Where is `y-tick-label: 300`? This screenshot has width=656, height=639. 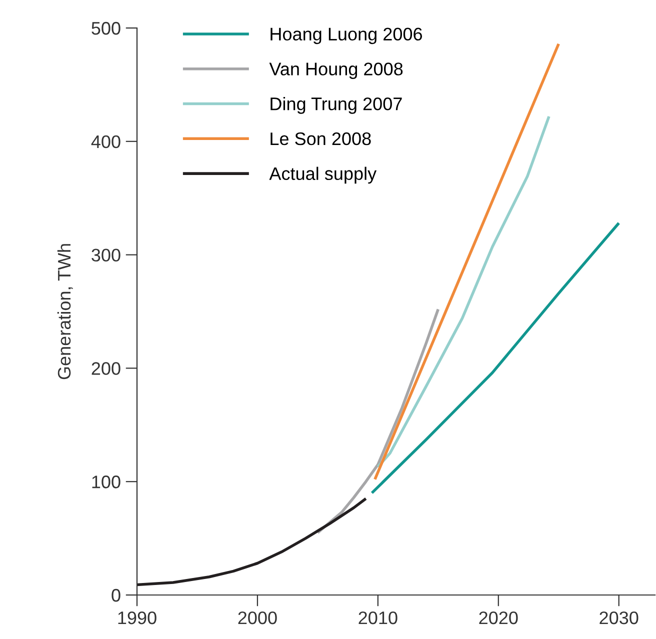 y-tick-label: 300 is located at coordinates (106, 255).